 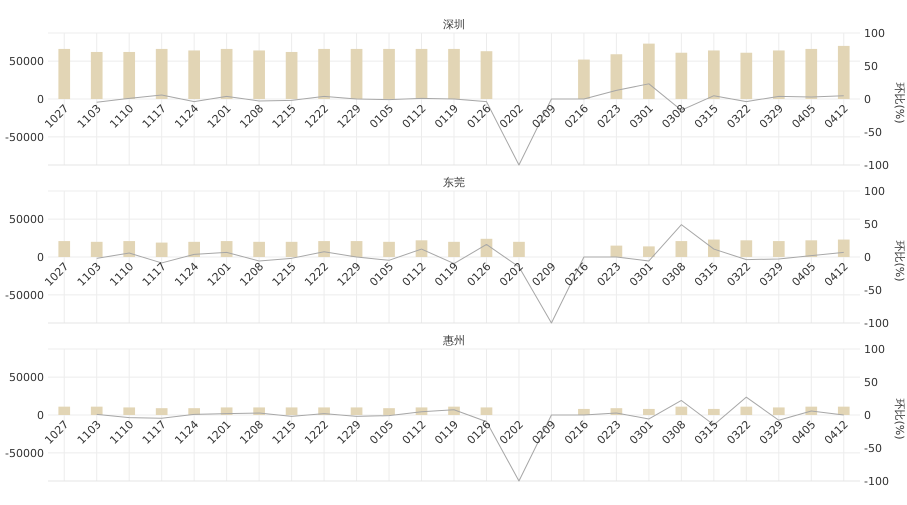 What do you see at coordinates (454, 182) in the screenshot?
I see `chart-title: 东莞` at bounding box center [454, 182].